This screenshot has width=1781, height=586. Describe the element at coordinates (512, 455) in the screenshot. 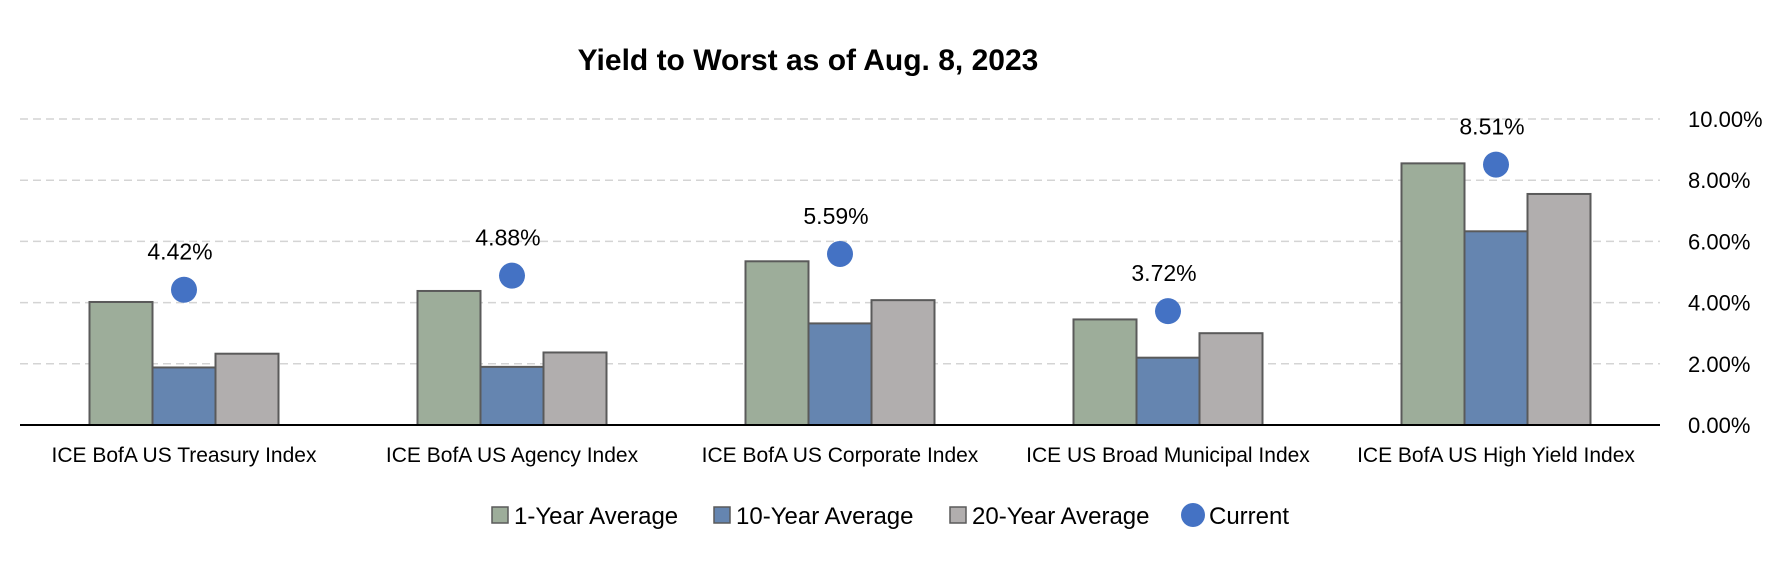

I see `x-category-label: ICE BofA US Agency Index` at that location.